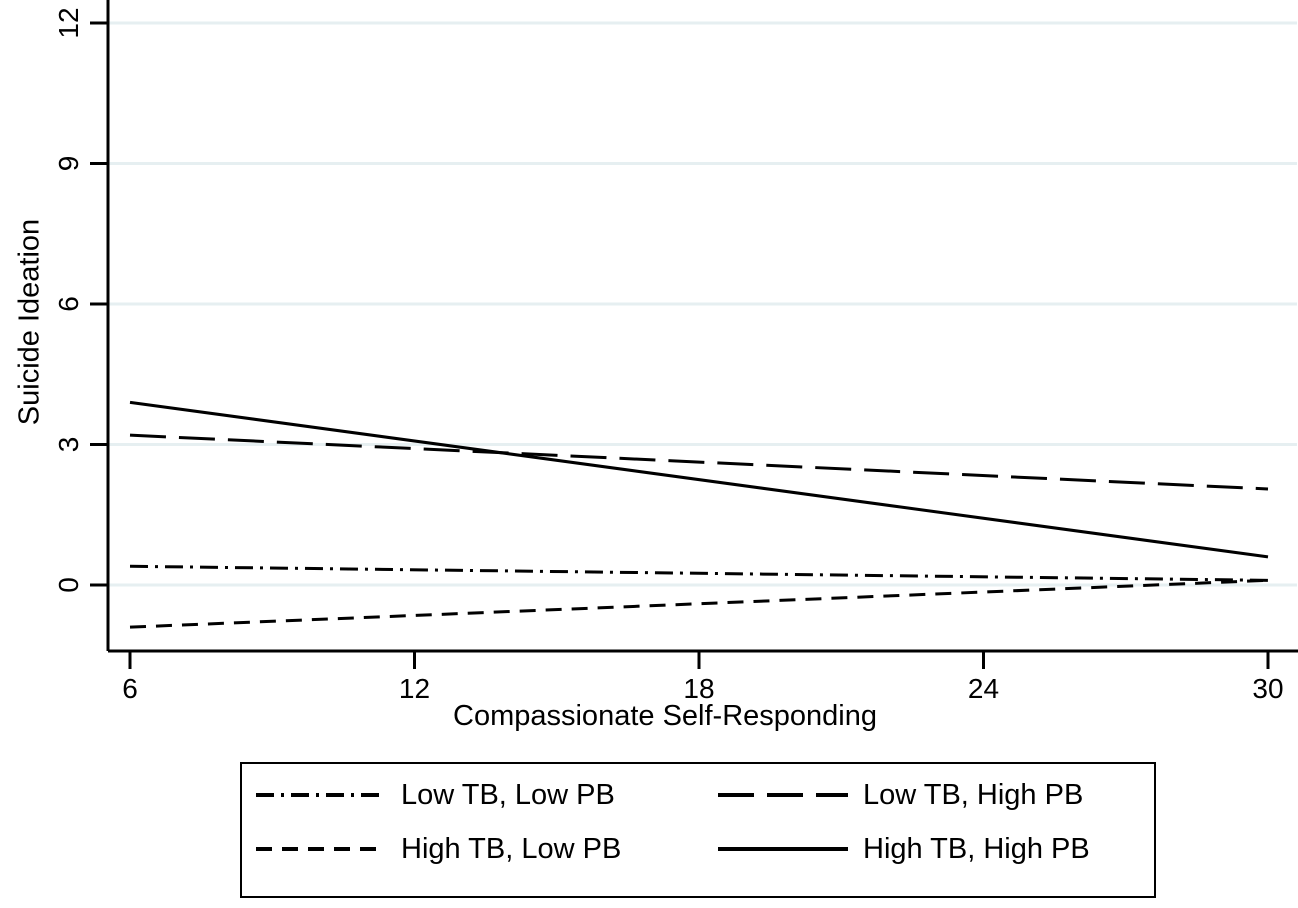  What do you see at coordinates (321, 849) in the screenshot?
I see `short-dash-line-sample-icon` at bounding box center [321, 849].